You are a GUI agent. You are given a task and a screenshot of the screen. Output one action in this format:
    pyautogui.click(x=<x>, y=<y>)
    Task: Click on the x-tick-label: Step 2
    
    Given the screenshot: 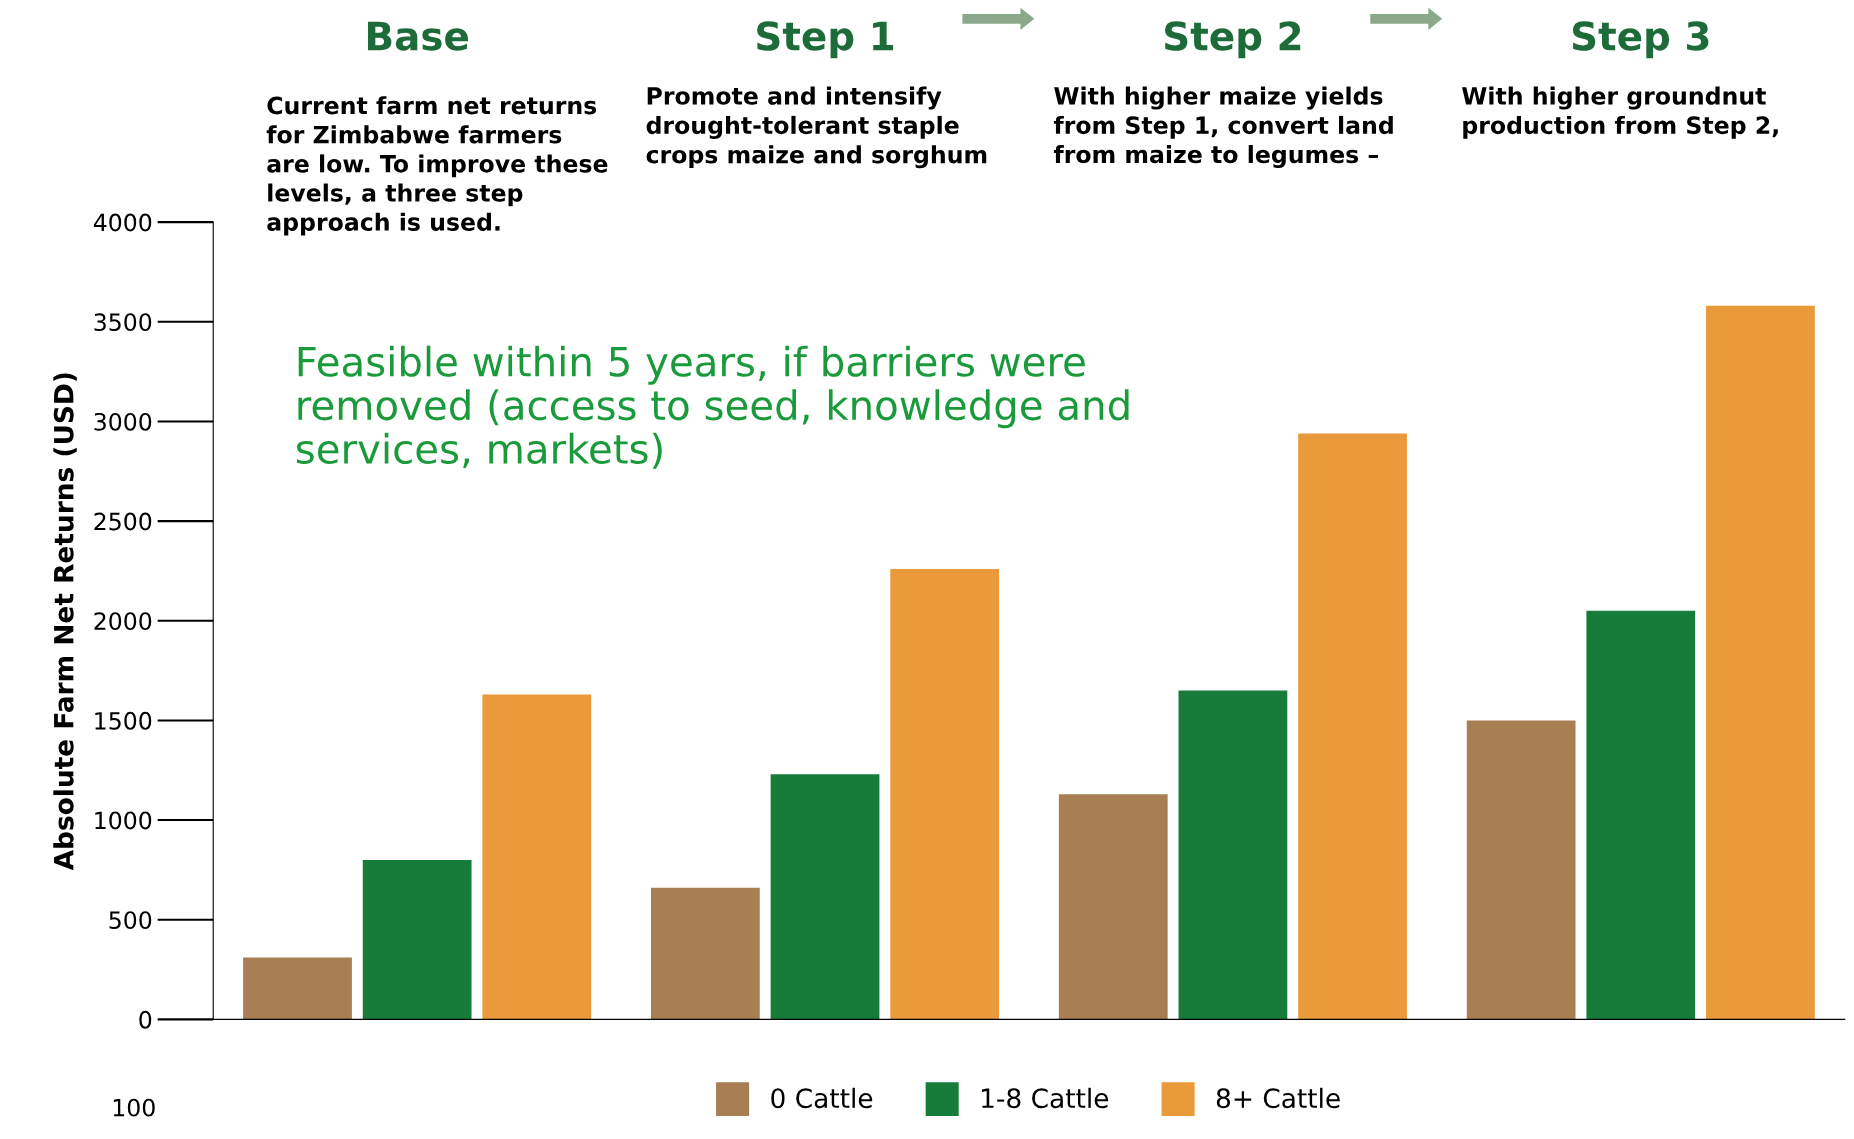 What is the action you would take?
    pyautogui.click(x=1233, y=40)
    